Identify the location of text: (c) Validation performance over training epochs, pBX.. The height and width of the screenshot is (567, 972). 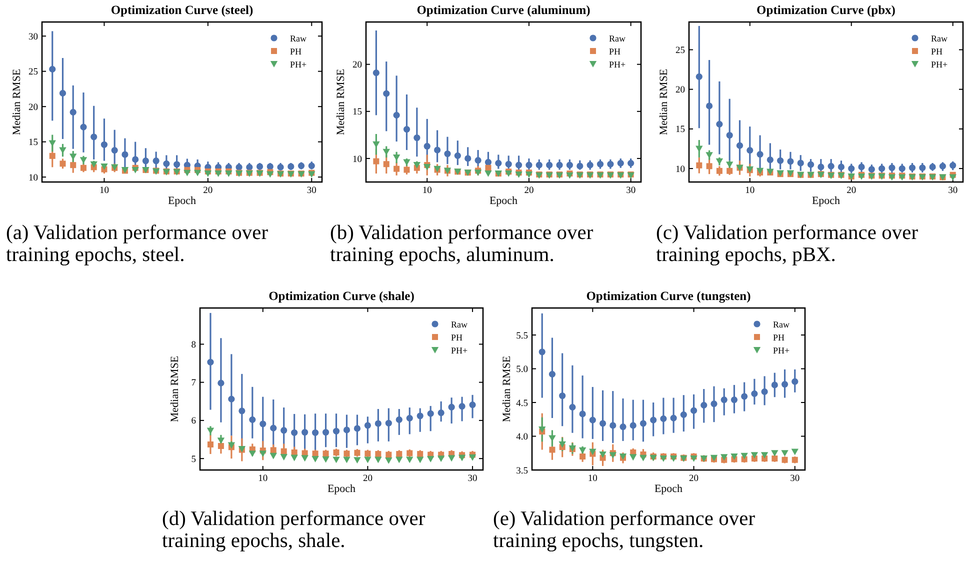
(788, 244).